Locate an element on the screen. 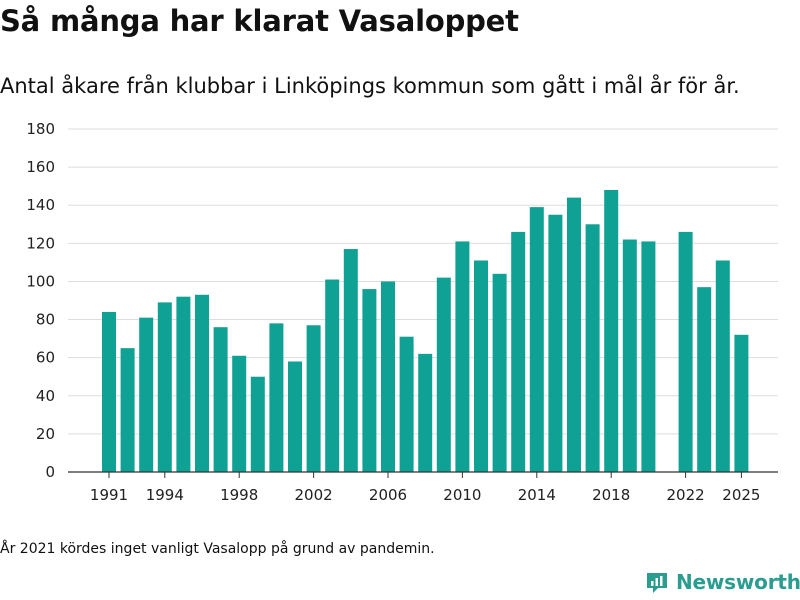  y-tick-label: 160 is located at coordinates (40, 167).